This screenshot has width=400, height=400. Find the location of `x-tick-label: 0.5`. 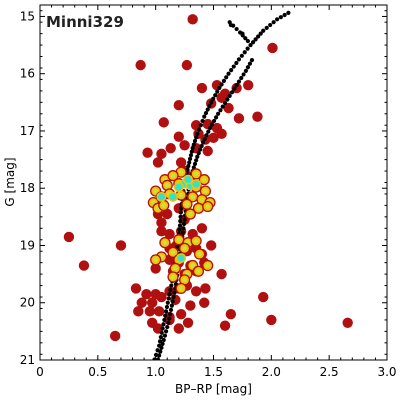

x-tick-label: 0.5 is located at coordinates (97, 372).